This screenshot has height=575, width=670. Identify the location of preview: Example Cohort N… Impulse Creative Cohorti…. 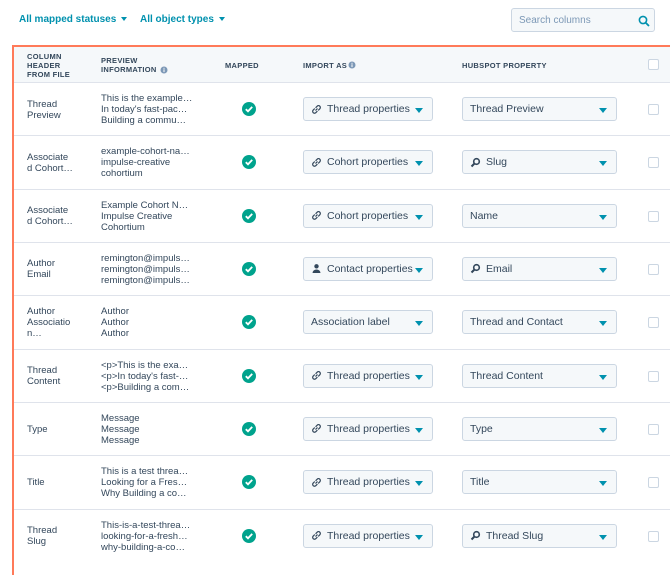
(151, 216).